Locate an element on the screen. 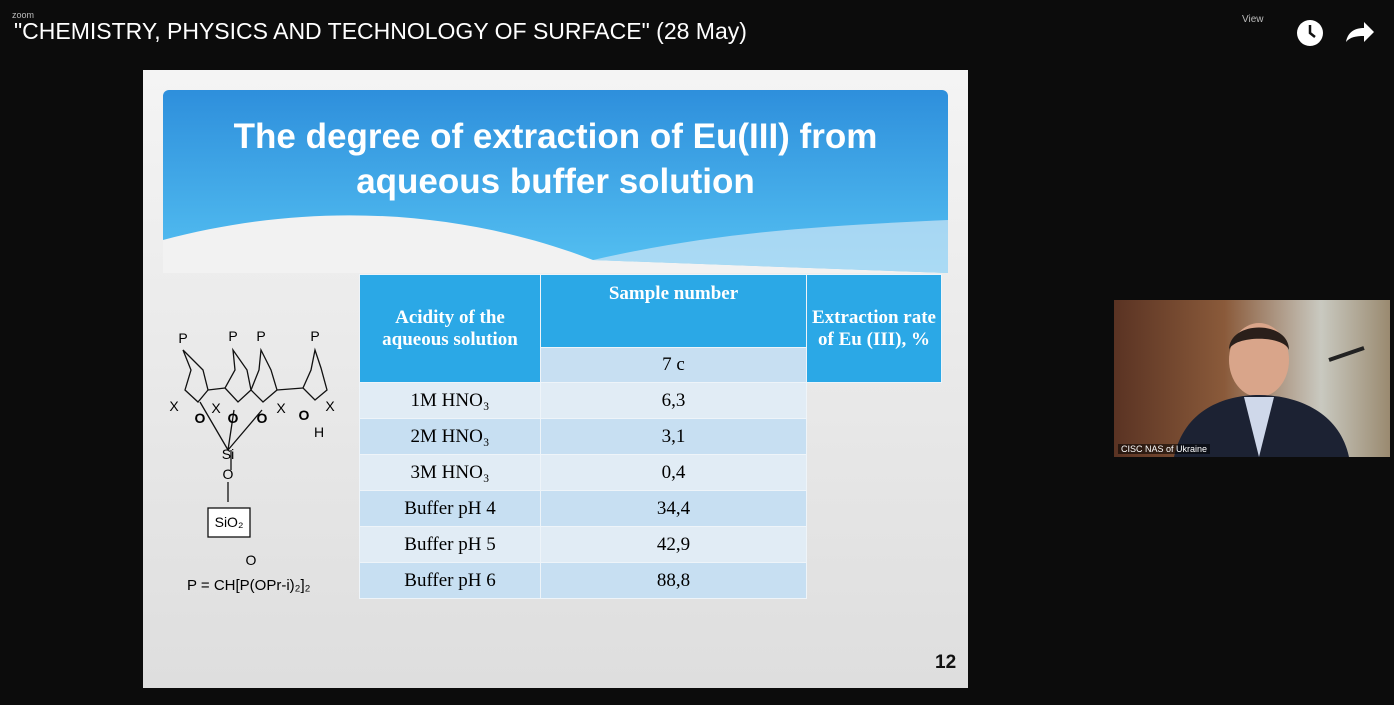  structure-bonds is located at coordinates (255, 442).